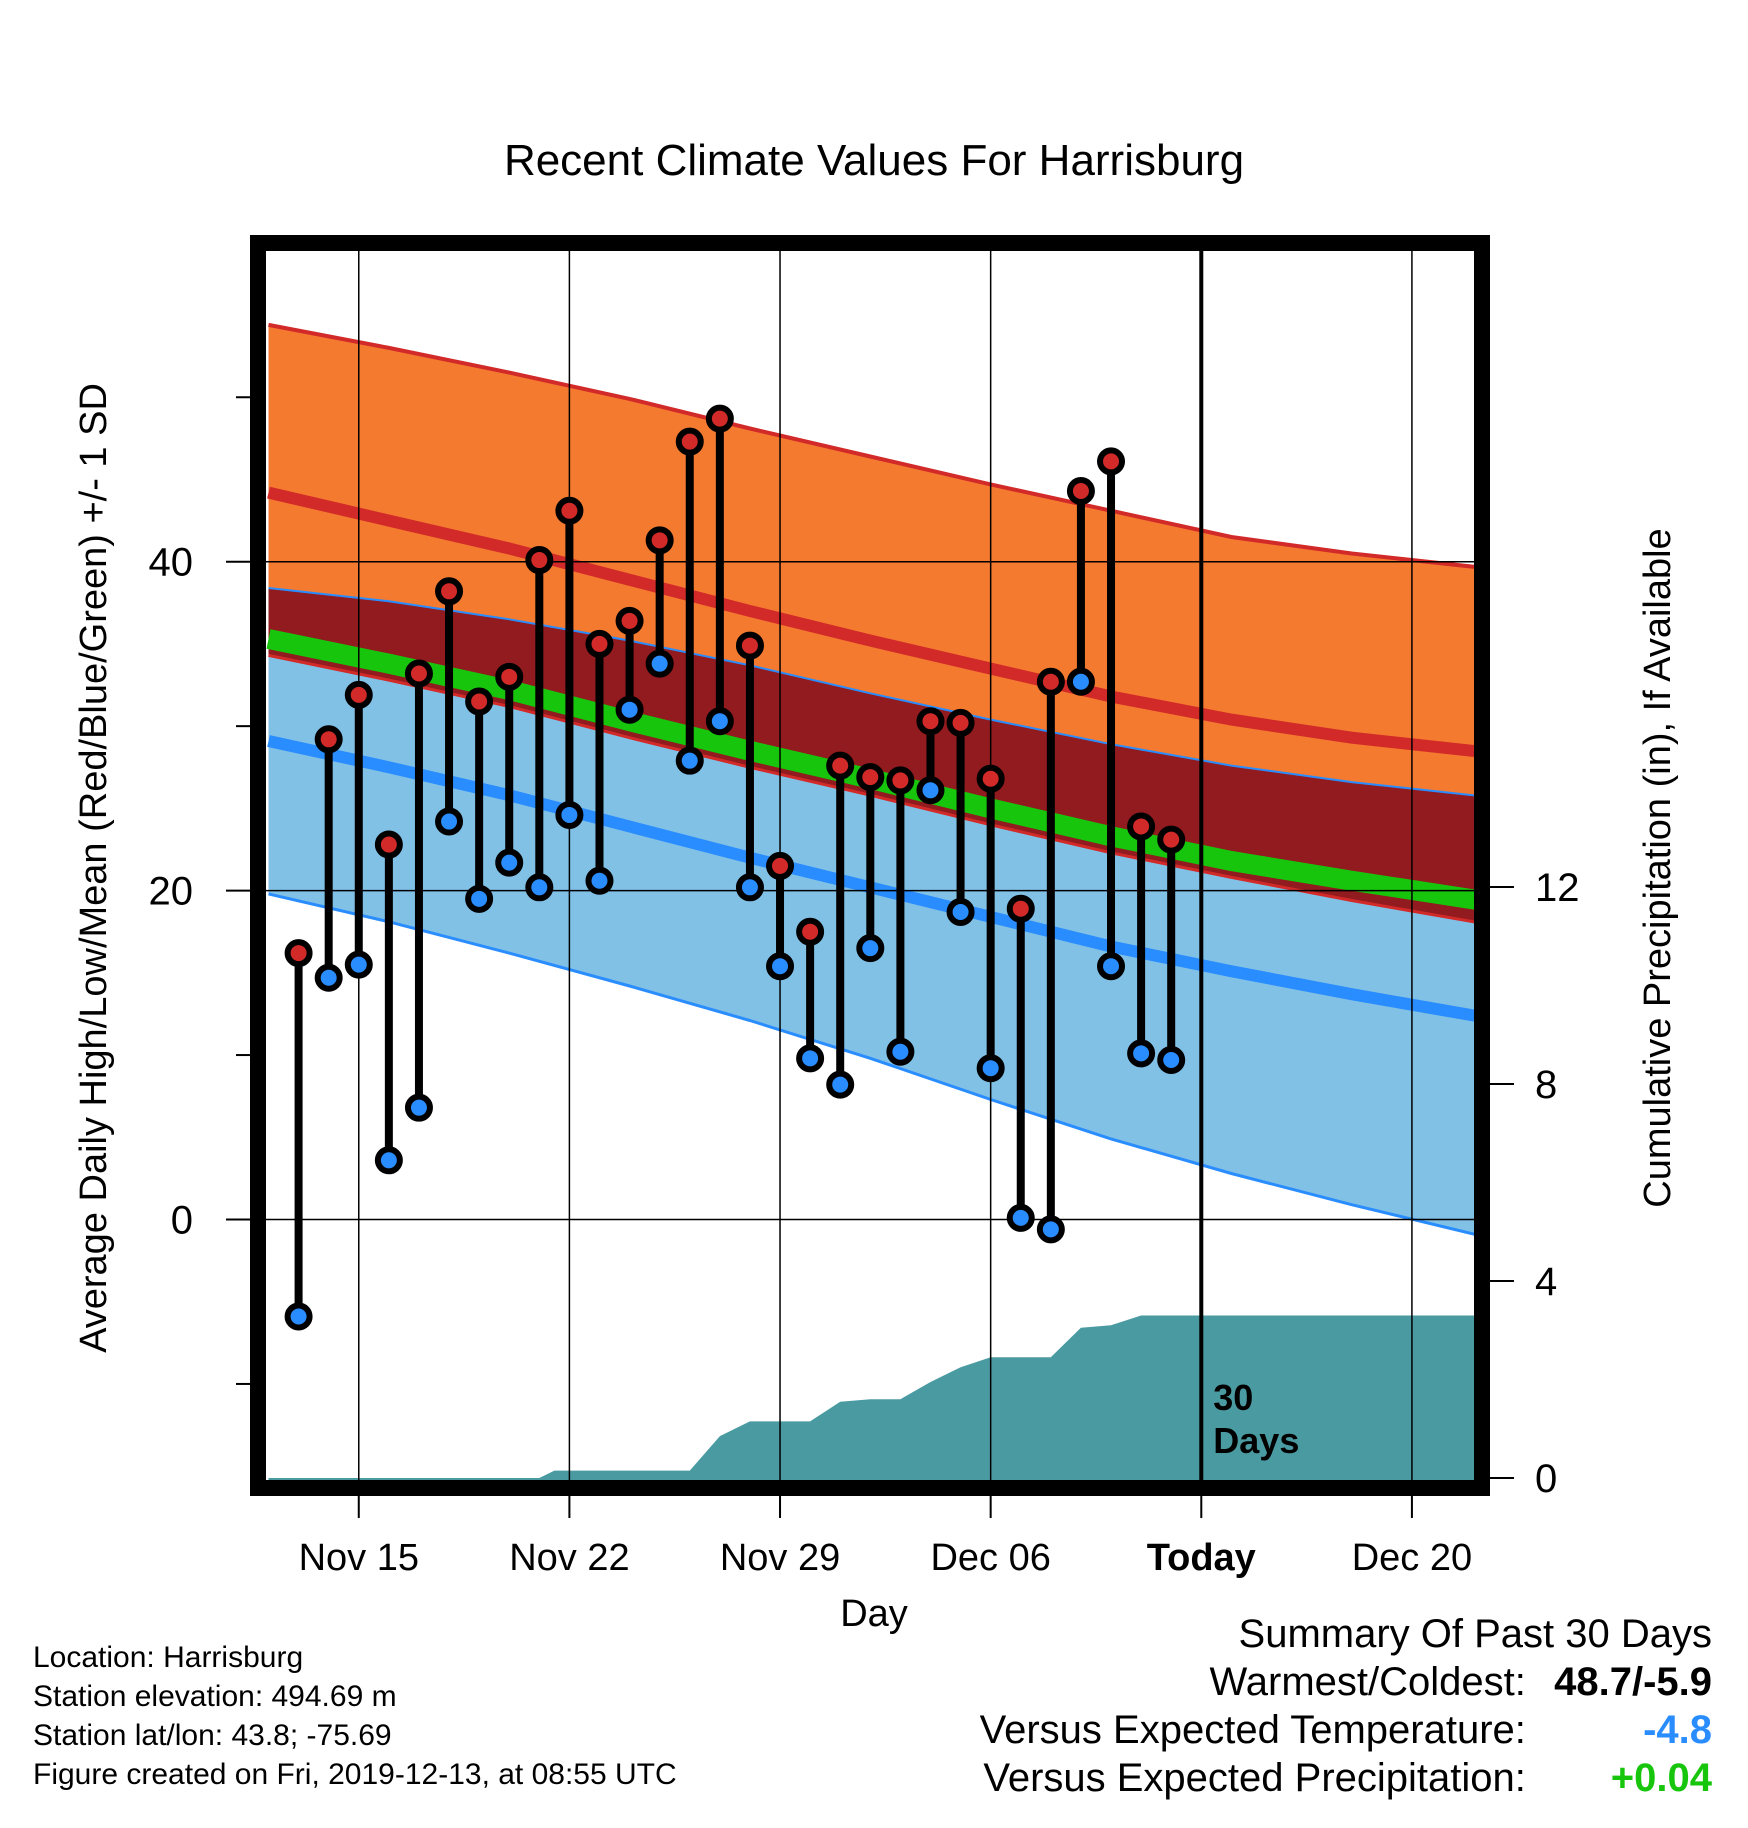 This screenshot has height=1828, width=1748. Describe the element at coordinates (874, 1614) in the screenshot. I see `x-axis-label: Day` at that location.